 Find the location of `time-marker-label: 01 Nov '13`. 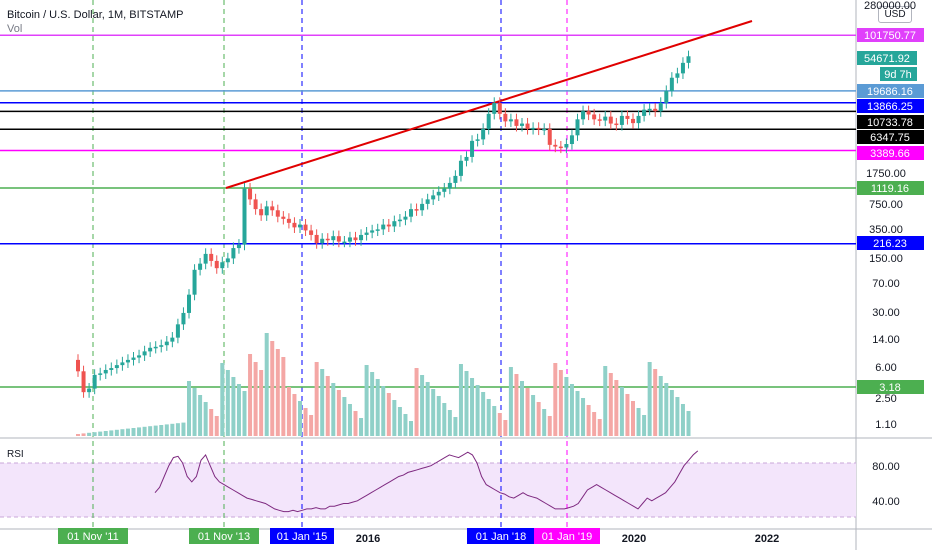

time-marker-label: 01 Nov '13 is located at coordinates (224, 537).